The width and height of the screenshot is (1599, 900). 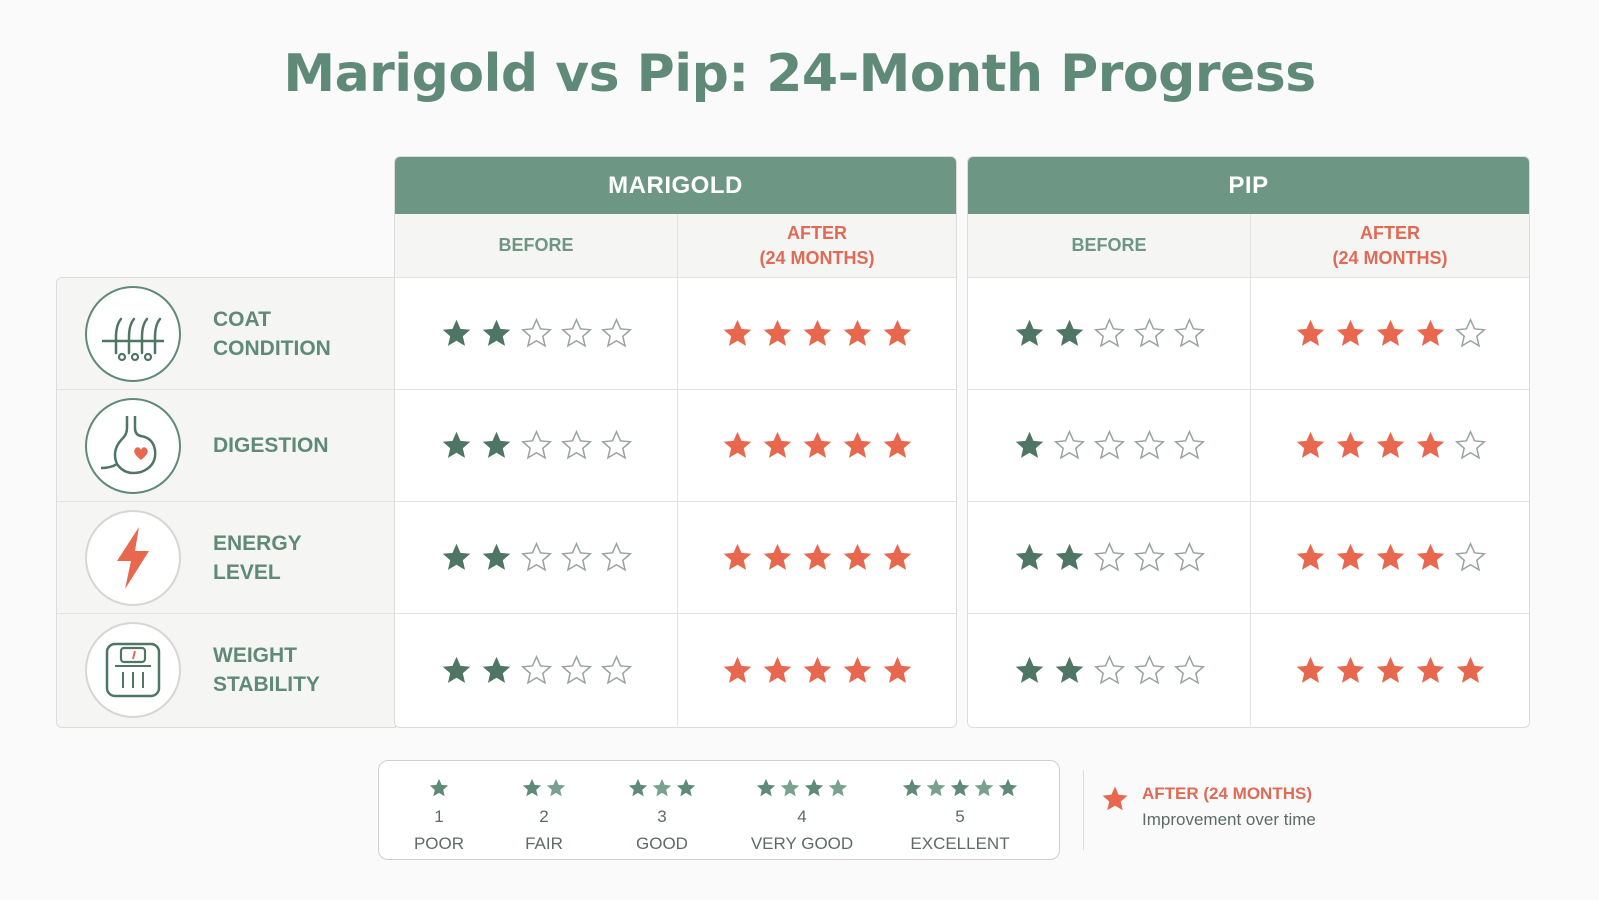 What do you see at coordinates (799, 74) in the screenshot?
I see `page-title: Marigold vs Pip: 24-Month Progress` at bounding box center [799, 74].